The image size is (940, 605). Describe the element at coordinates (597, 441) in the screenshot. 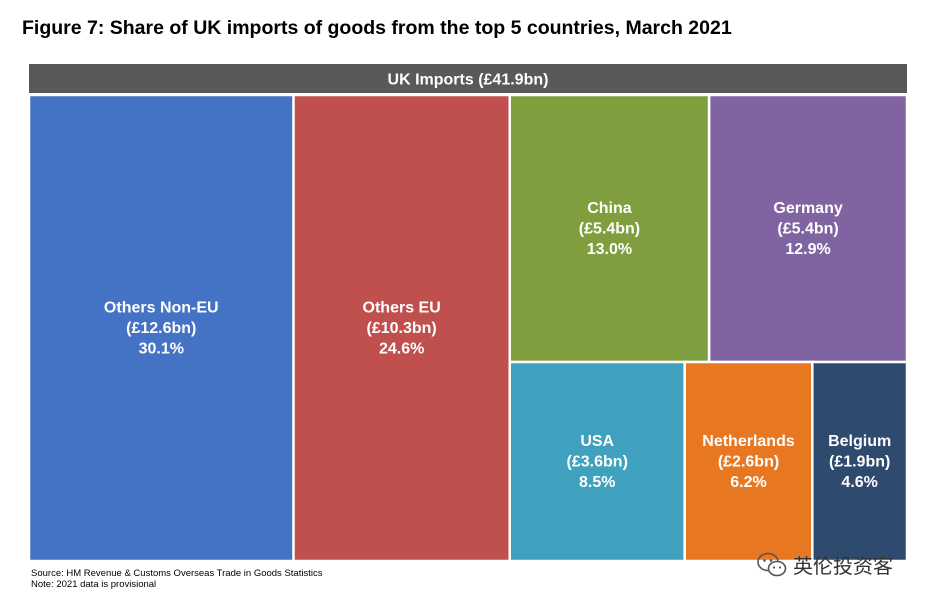

I see `tile-name-usa: USA` at that location.